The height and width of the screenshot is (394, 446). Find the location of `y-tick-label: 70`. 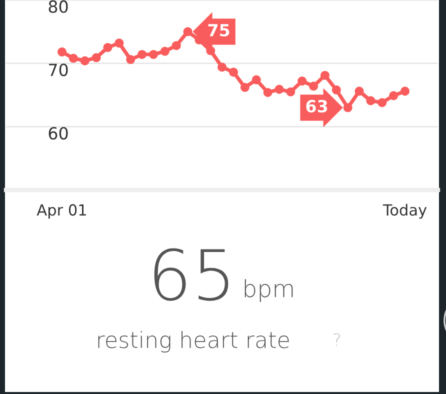

y-tick-label: 70 is located at coordinates (58, 70).